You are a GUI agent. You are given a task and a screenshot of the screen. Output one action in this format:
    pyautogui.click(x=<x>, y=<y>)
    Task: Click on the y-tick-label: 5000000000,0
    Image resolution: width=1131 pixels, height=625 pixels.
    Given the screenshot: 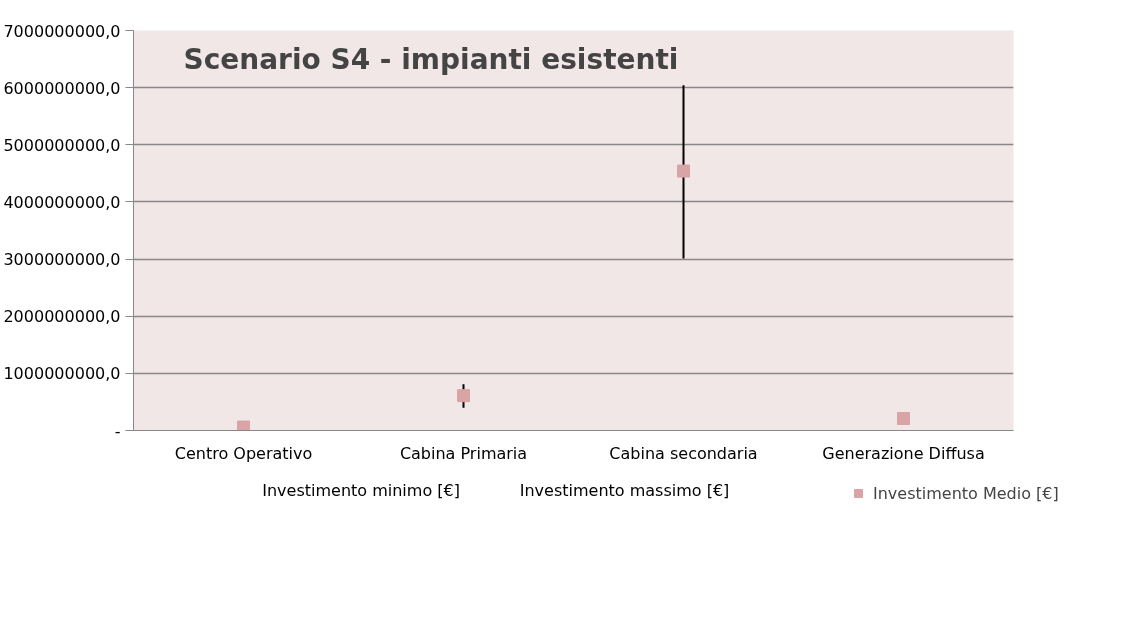 What is the action you would take?
    pyautogui.click(x=62, y=145)
    